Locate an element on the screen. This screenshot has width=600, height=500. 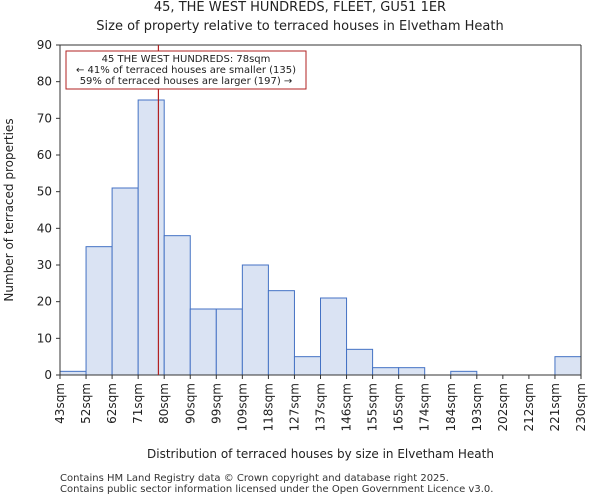
x-tick-label: 212sqm is located at coordinates (529, 407).